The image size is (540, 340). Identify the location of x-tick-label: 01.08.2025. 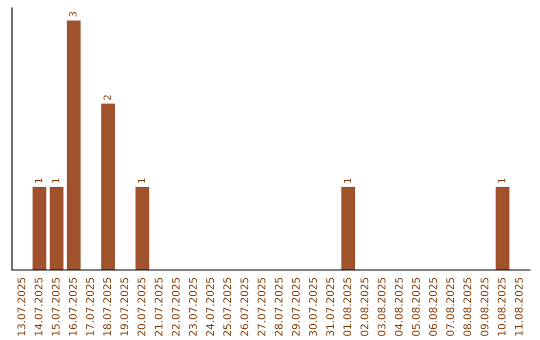
(347, 307).